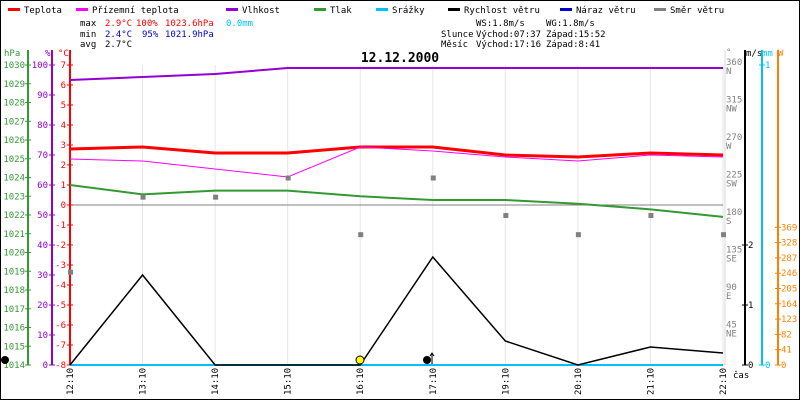 The height and width of the screenshot is (400, 800). I want to click on stats-avg-temp: 2.7°C, so click(118, 45).